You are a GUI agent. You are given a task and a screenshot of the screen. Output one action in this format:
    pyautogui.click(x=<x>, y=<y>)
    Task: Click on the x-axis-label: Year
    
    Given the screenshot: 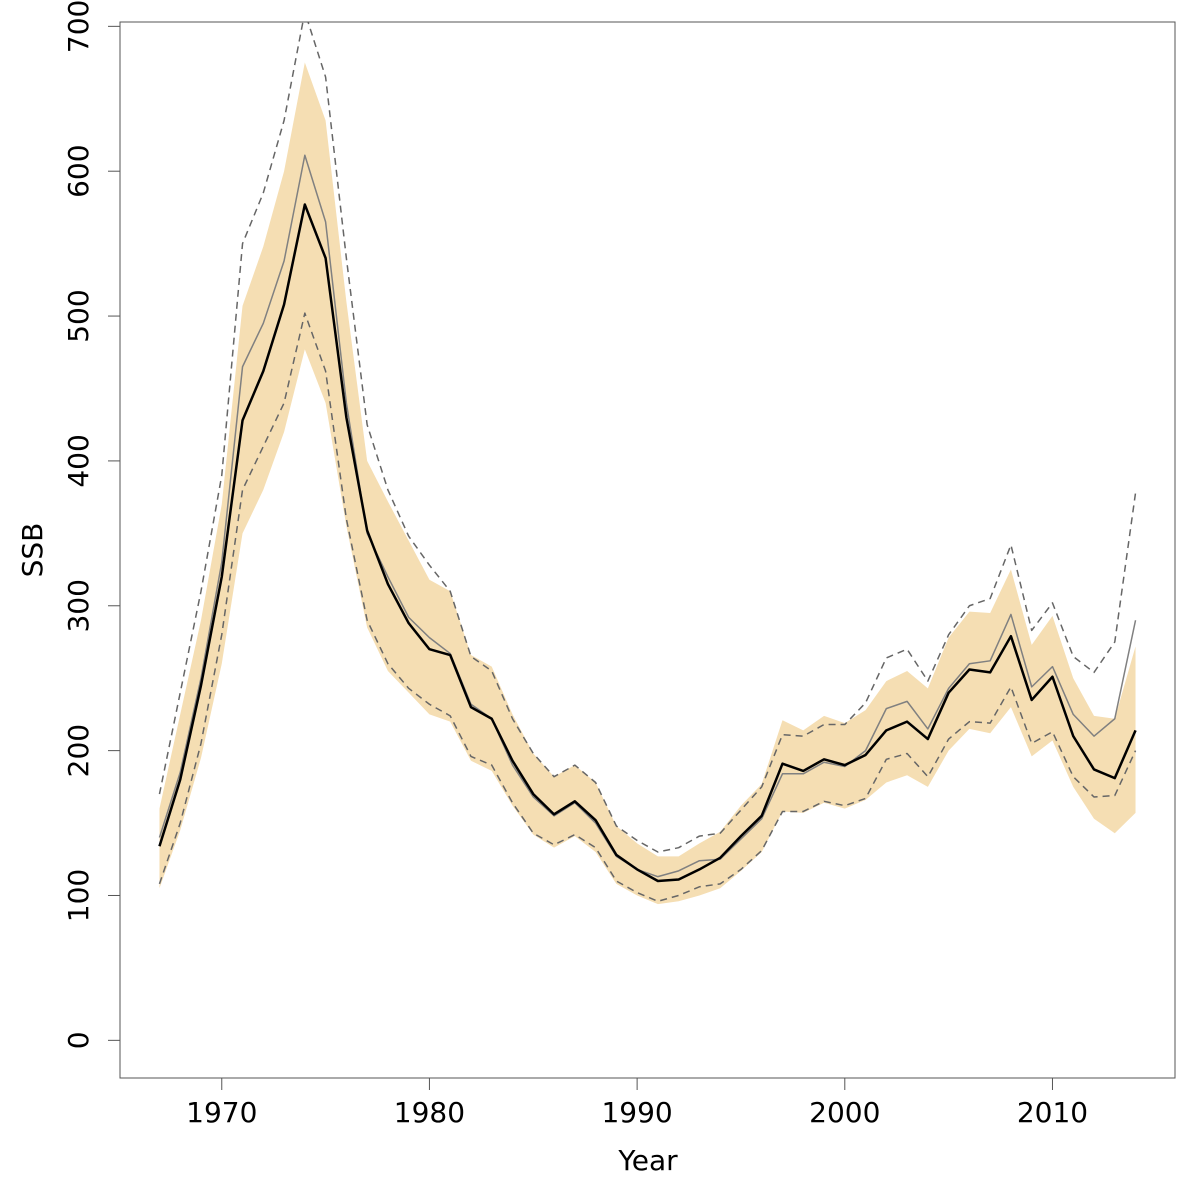 What is the action you would take?
    pyautogui.click(x=647, y=1160)
    